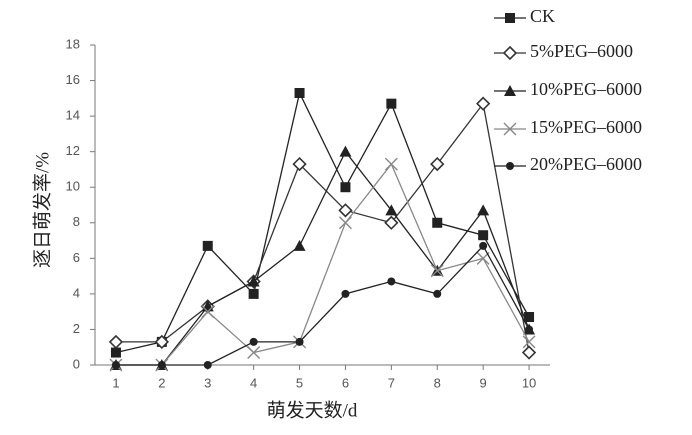  Describe the element at coordinates (437, 382) in the screenshot. I see `x-tick-label: 8` at that location.